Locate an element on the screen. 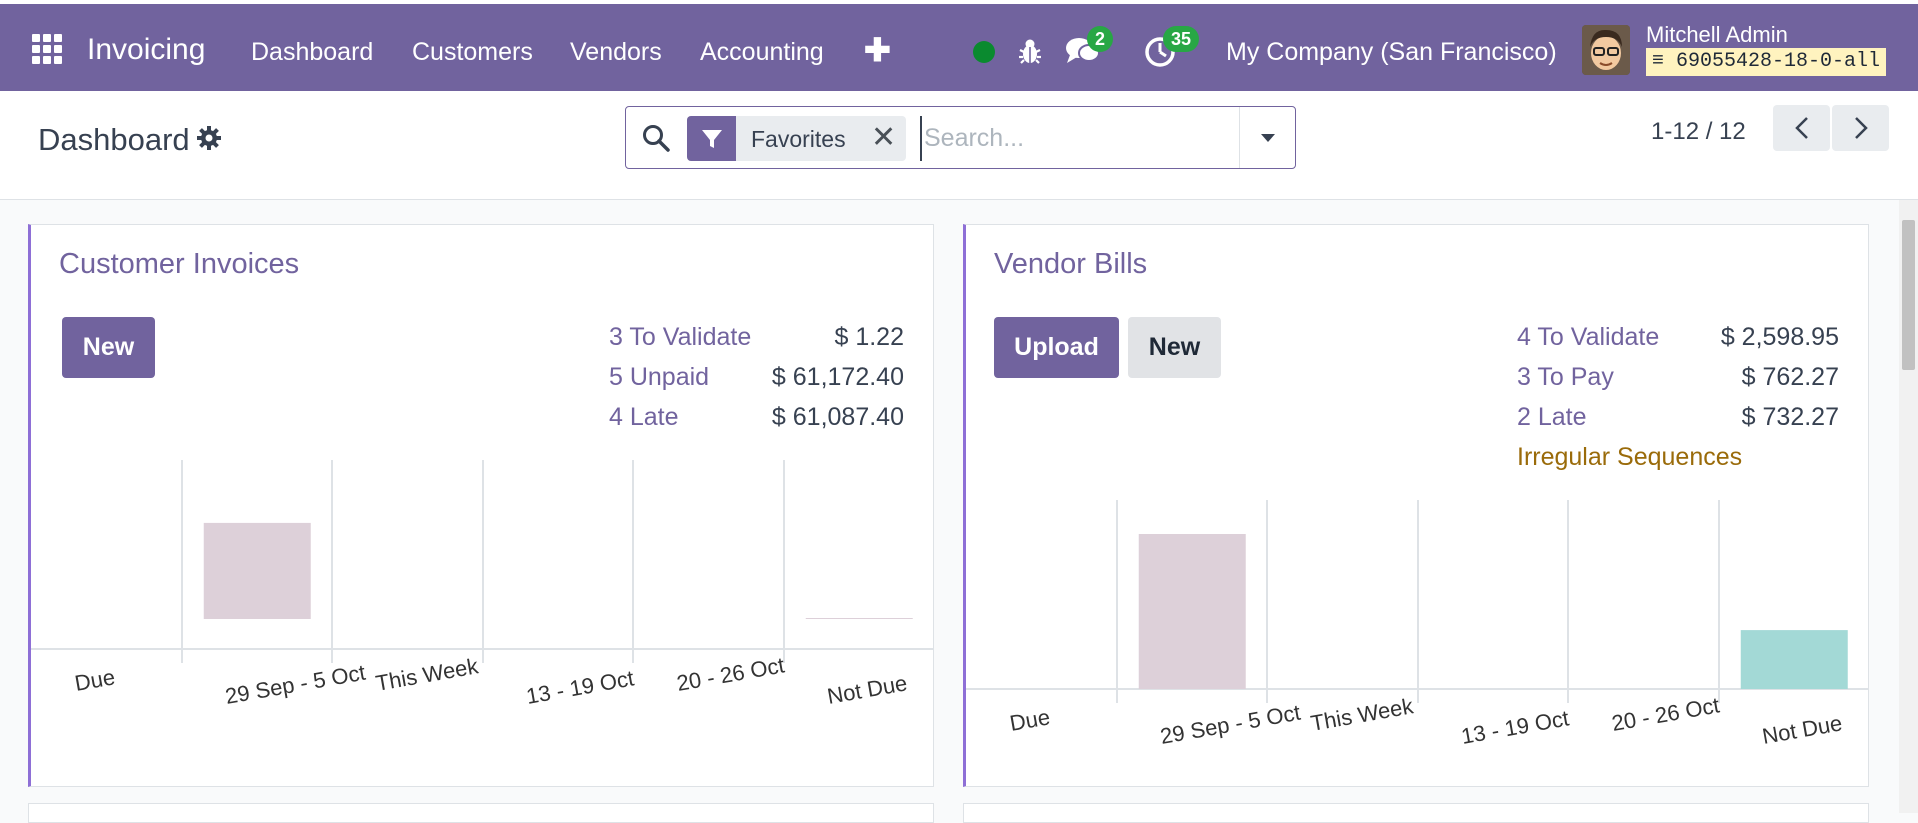 This screenshot has width=1918, height=823. menu-dashboard: Dashboard is located at coordinates (312, 52).